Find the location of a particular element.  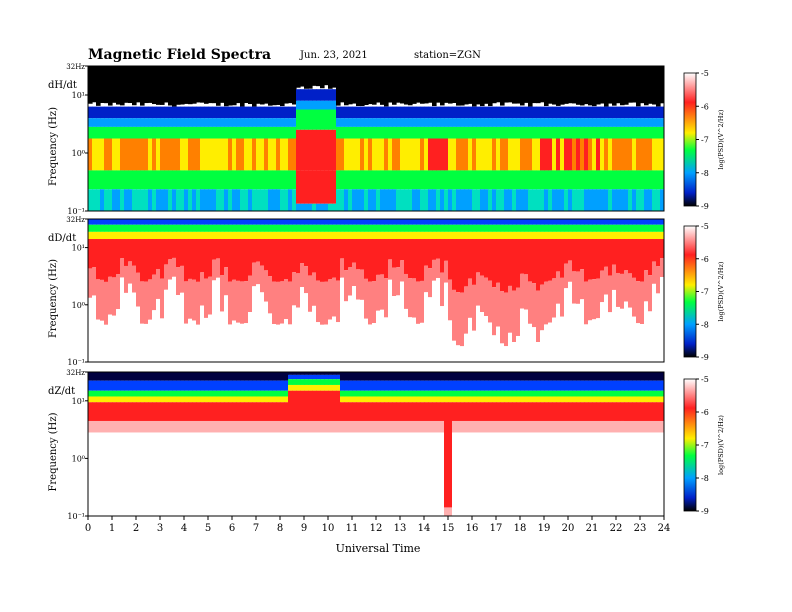

x-tick-label: 20 is located at coordinates (568, 528).